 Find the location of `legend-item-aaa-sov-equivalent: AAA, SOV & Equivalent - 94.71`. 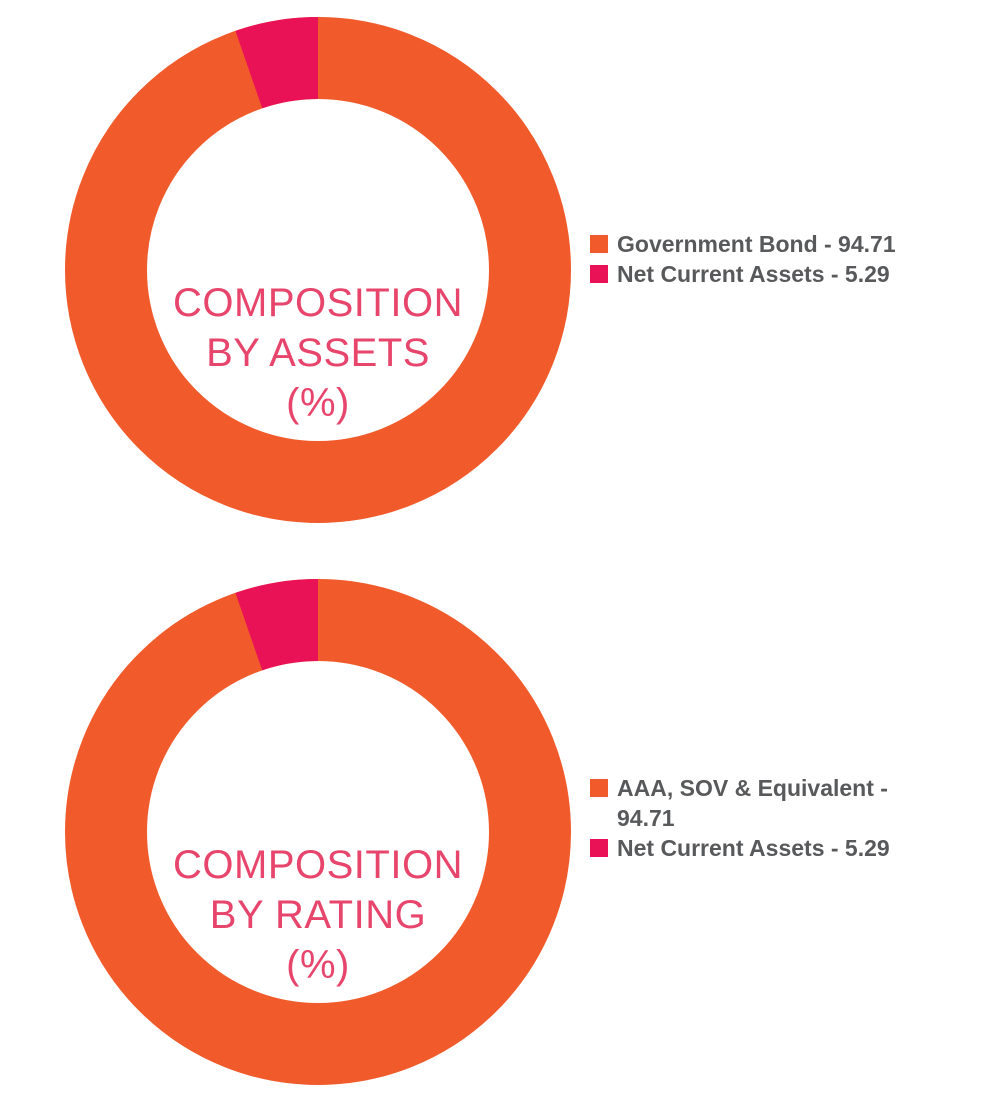

legend-item-aaa-sov-equivalent: AAA, SOV & Equivalent - 94.71 is located at coordinates (756, 803).